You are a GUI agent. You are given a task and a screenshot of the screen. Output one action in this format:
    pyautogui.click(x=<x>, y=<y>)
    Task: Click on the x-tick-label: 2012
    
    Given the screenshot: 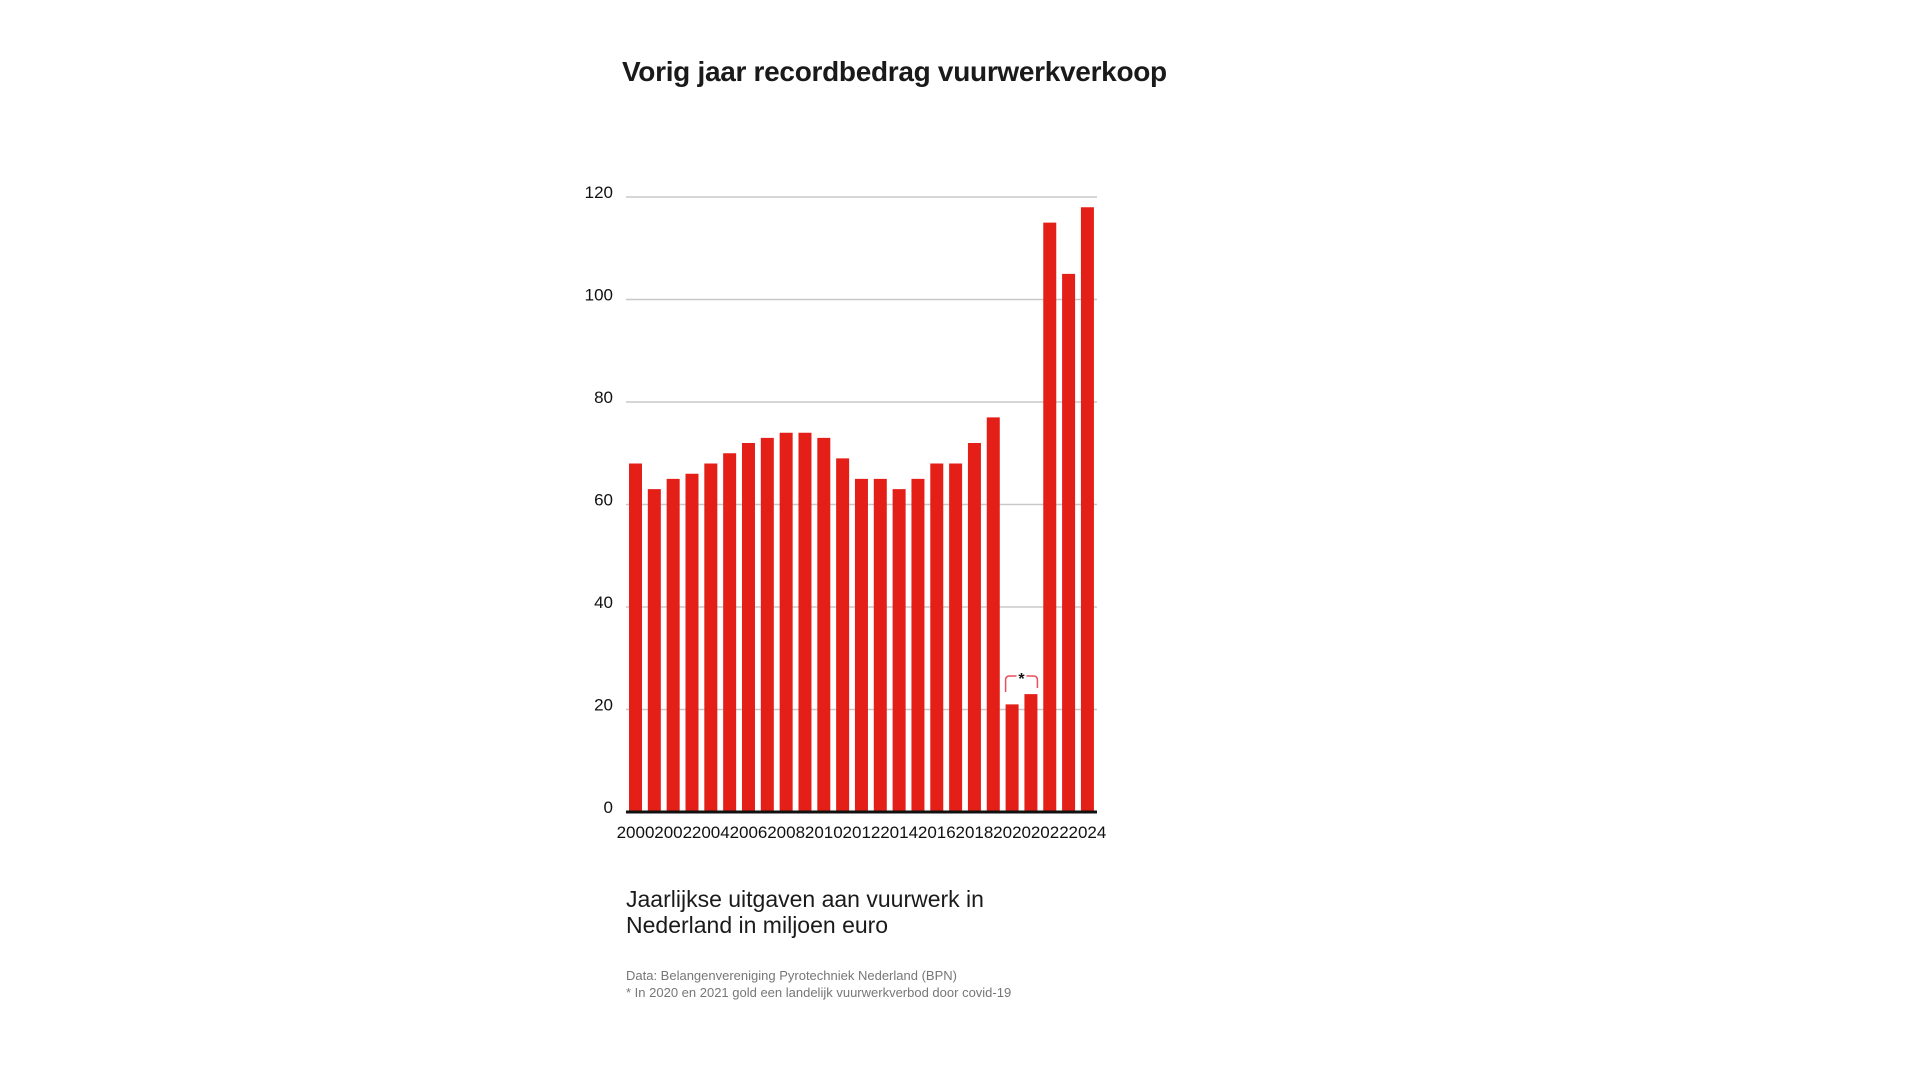 What is the action you would take?
    pyautogui.click(x=862, y=832)
    